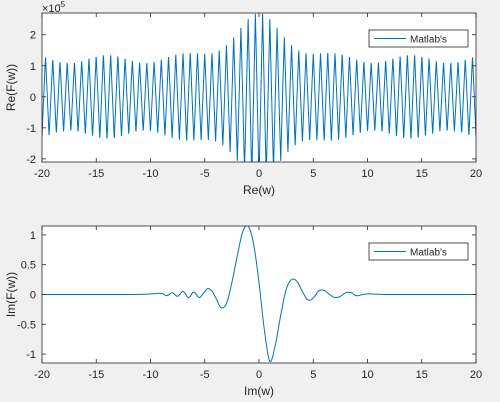 The image size is (500, 402). Describe the element at coordinates (259, 391) in the screenshot. I see `x-axis-label: Im(w)` at that location.